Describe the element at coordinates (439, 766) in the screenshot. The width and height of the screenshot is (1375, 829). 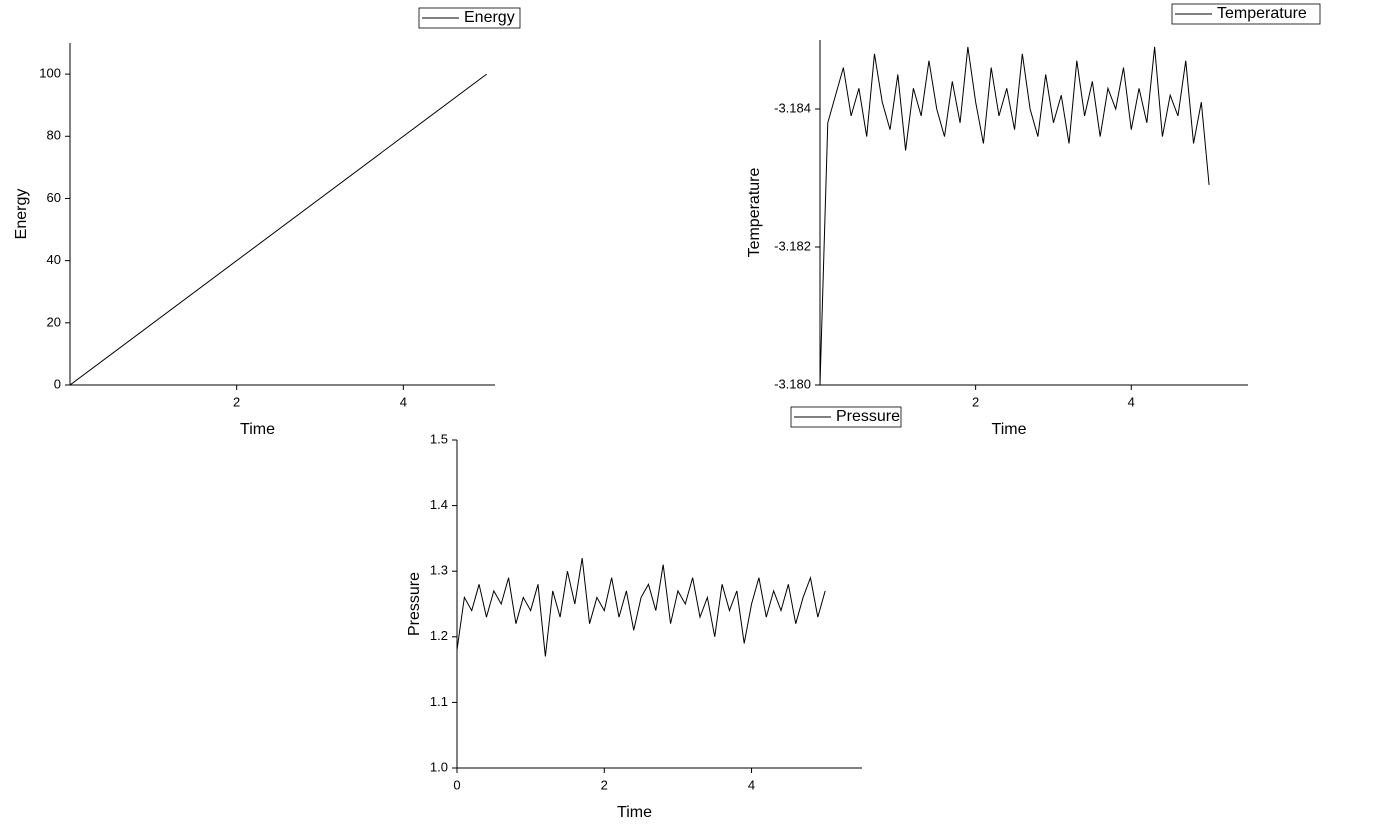
I see `y-tick-label: 1.0` at that location.